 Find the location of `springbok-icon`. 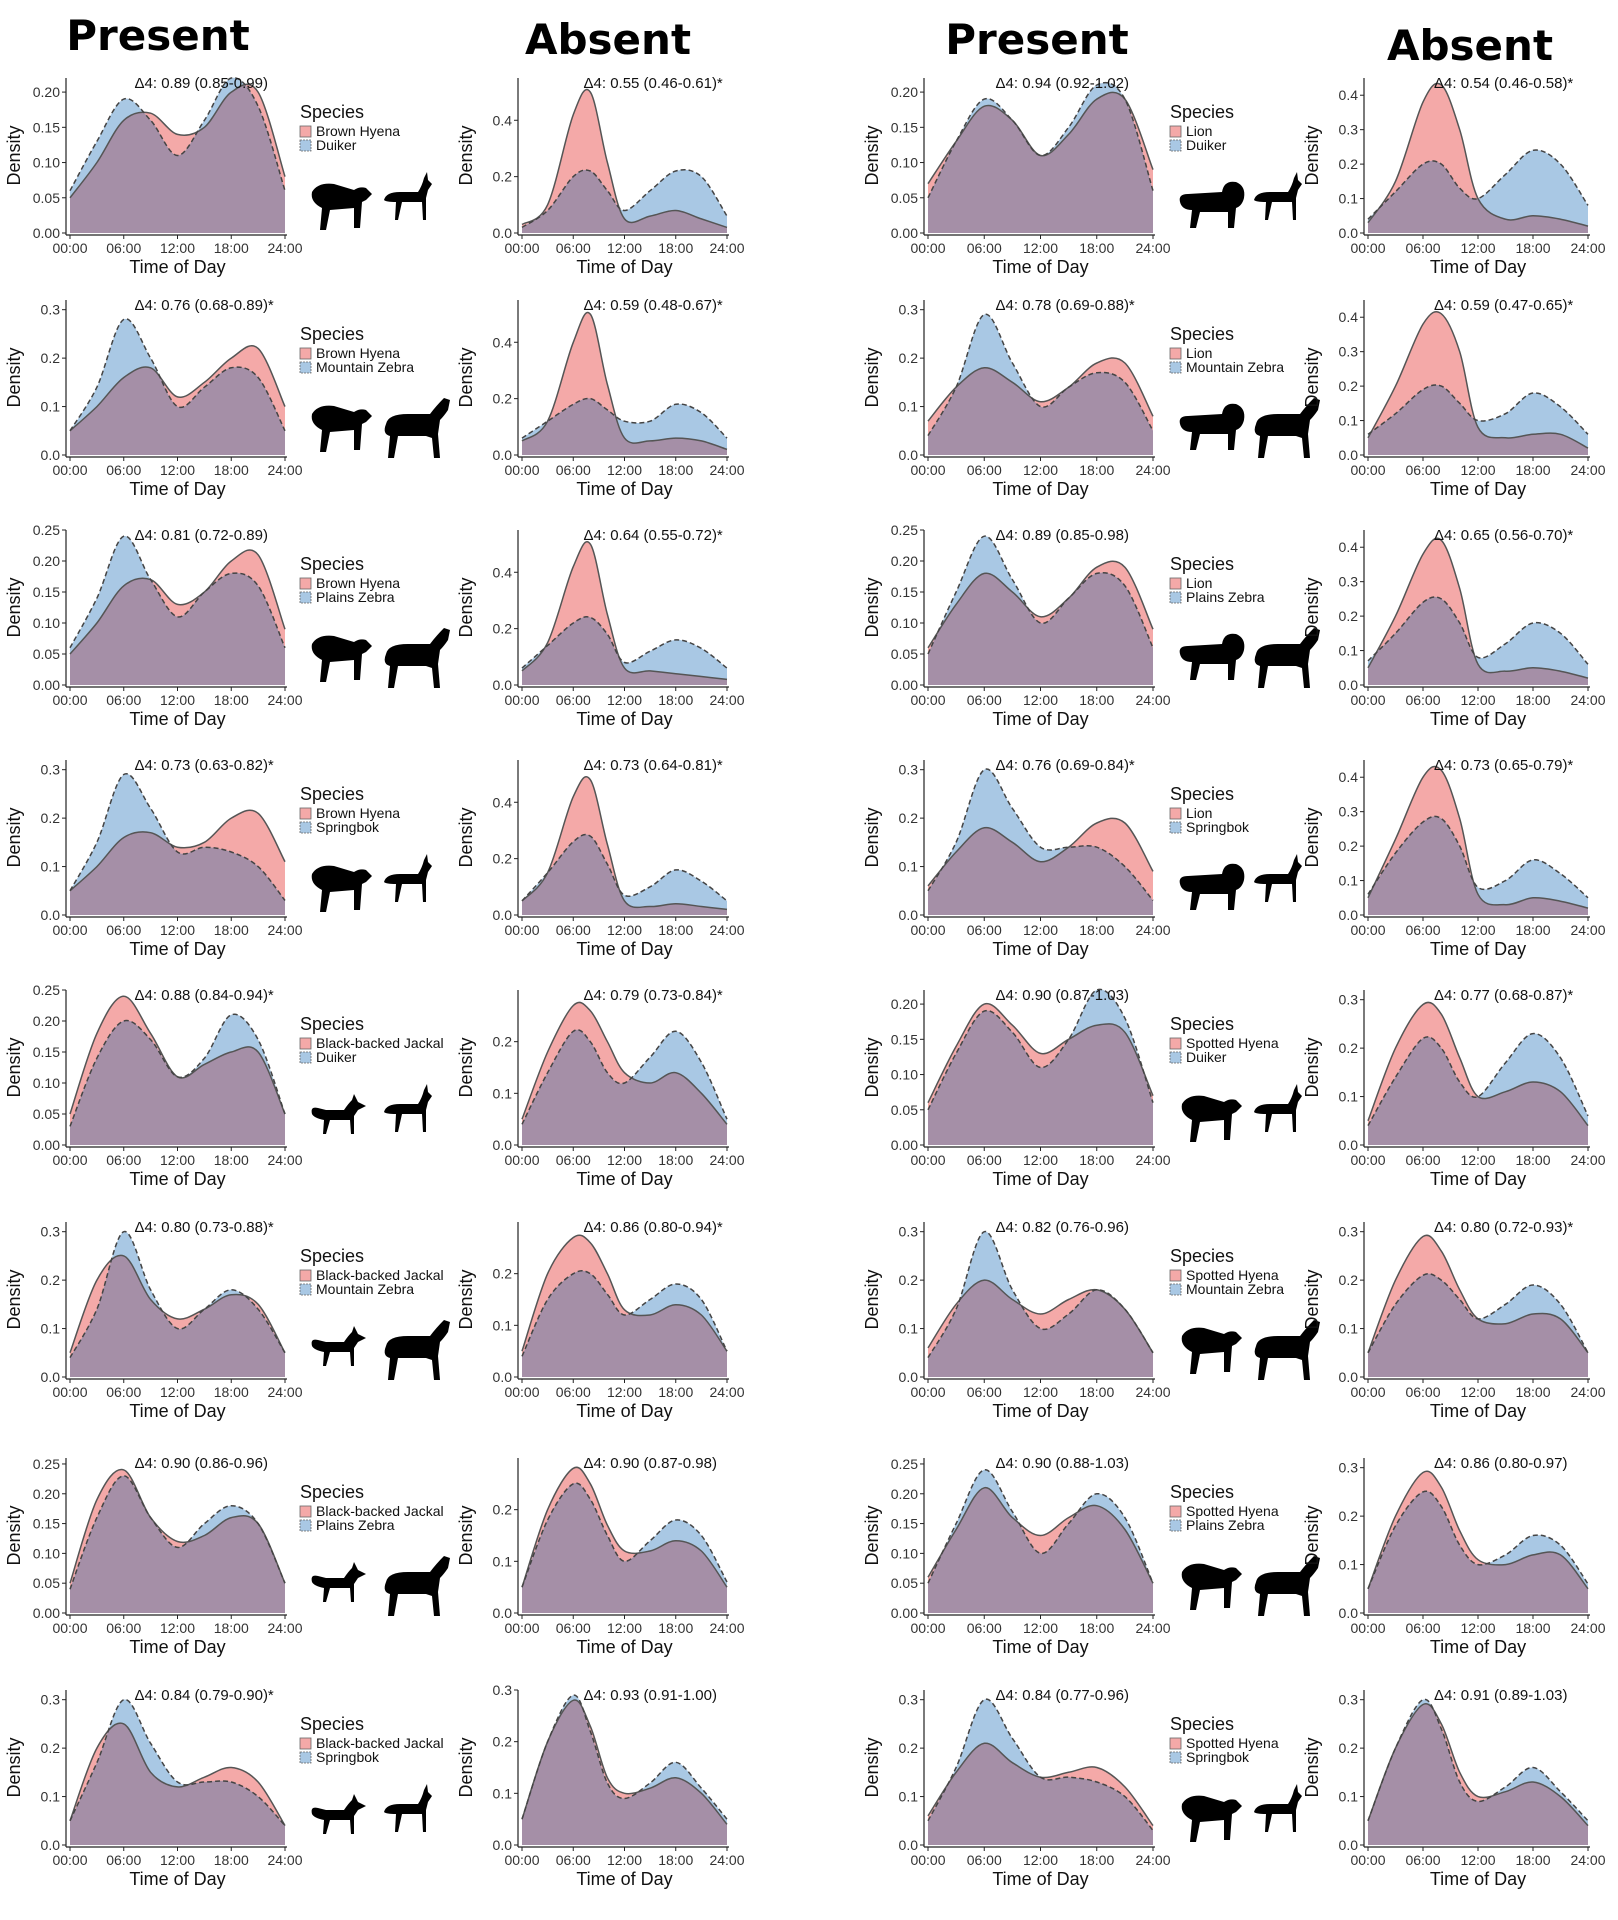

springbok-icon is located at coordinates (408, 878).